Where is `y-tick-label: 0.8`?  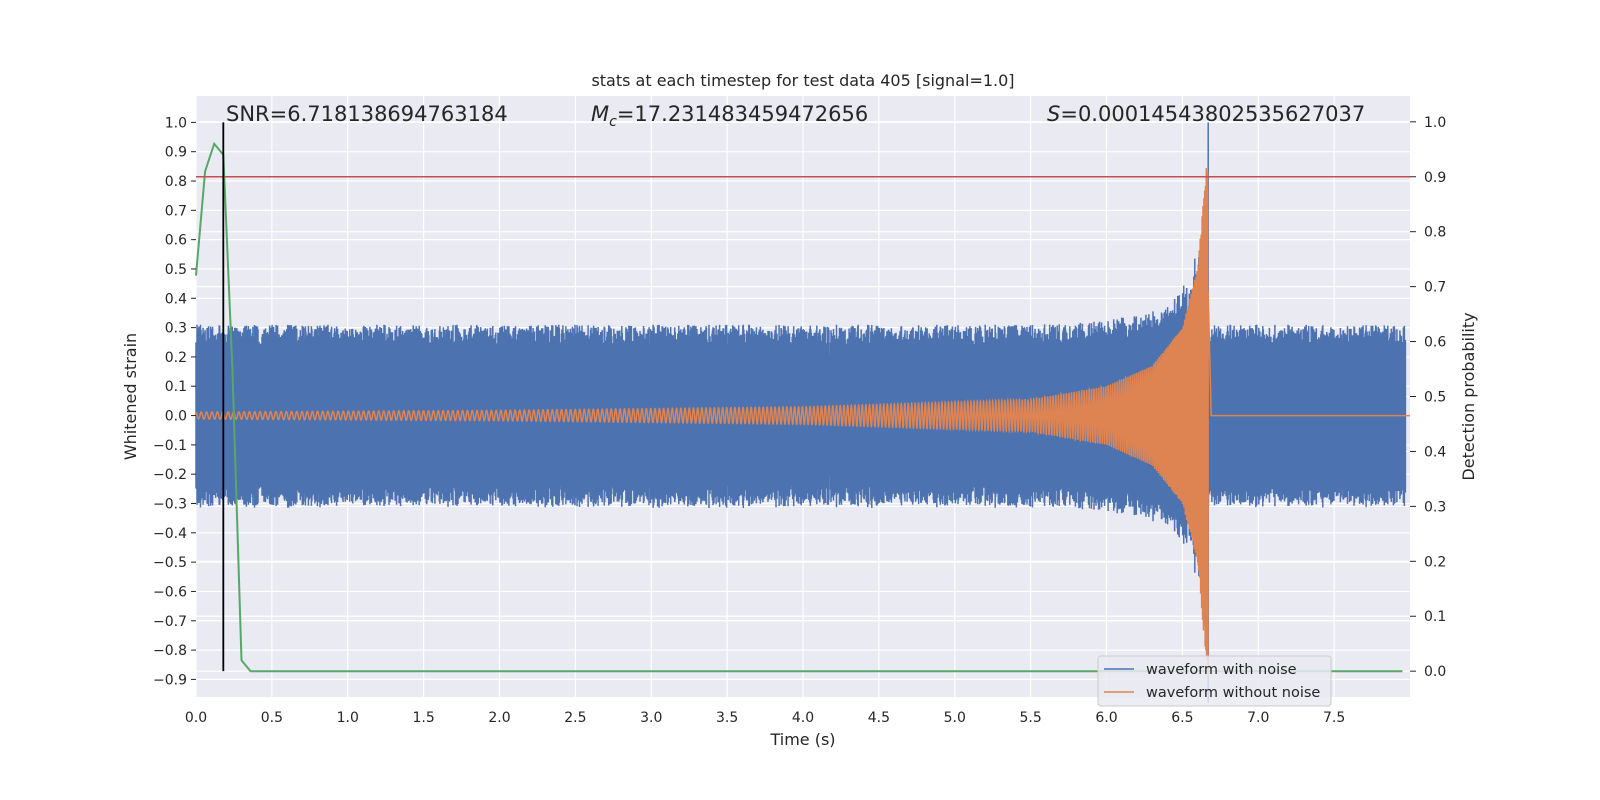
y-tick-label: 0.8 is located at coordinates (176, 182).